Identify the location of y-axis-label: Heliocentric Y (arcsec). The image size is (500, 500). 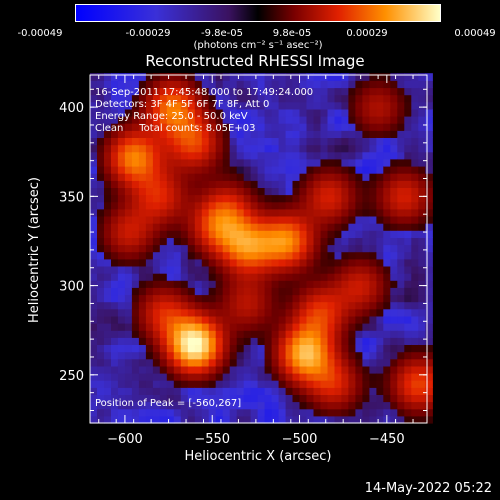
(34, 250).